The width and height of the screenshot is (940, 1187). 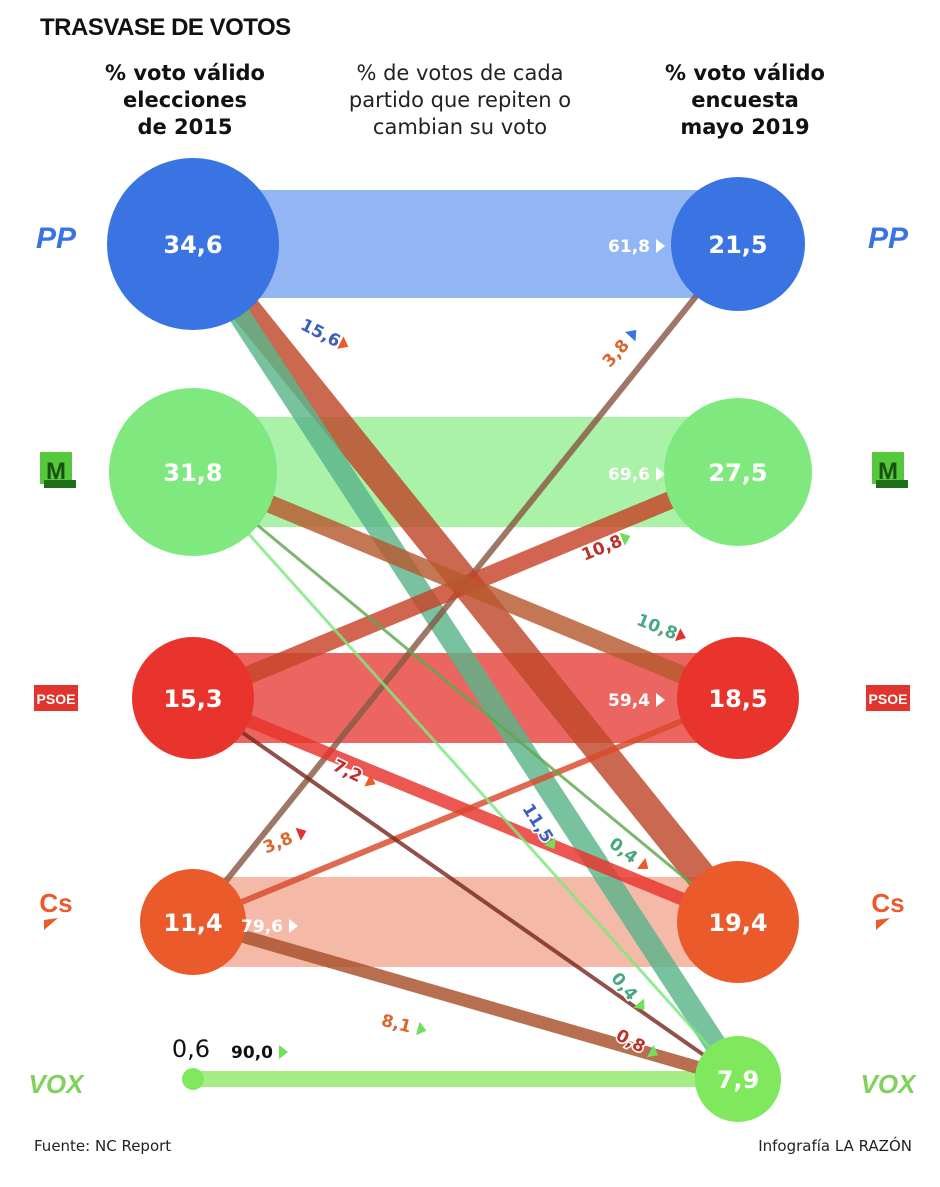 I want to click on flow-label-group: 10,8, so click(x=659, y=627).